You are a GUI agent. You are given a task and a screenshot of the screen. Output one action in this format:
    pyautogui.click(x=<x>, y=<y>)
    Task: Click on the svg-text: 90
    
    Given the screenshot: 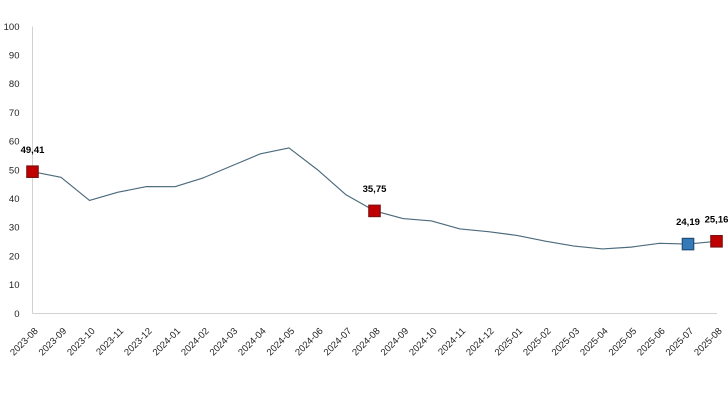 What is the action you would take?
    pyautogui.click(x=14, y=56)
    